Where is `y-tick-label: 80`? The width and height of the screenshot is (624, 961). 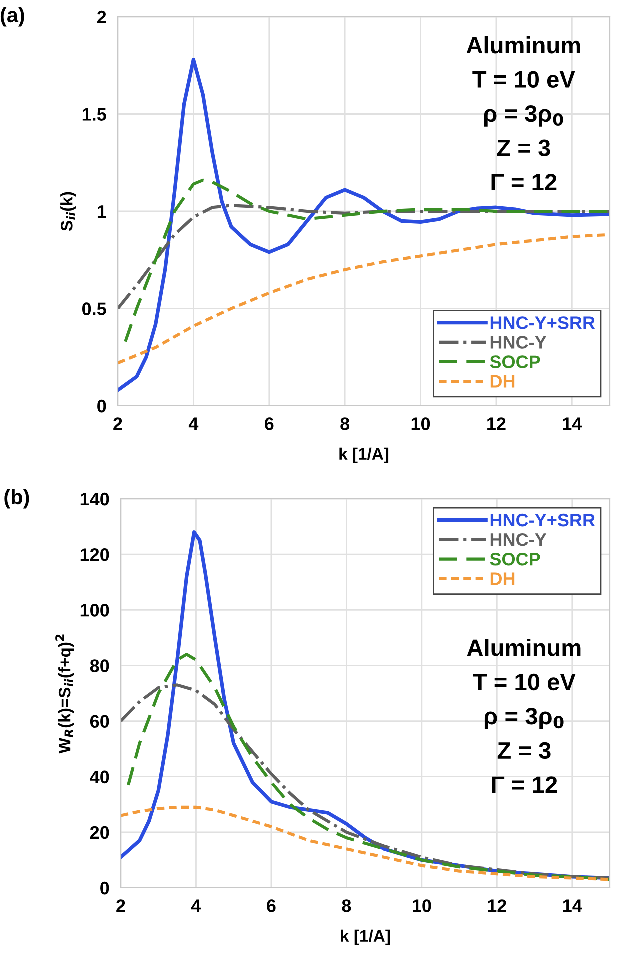
y-tick-label: 80 is located at coordinates (100, 666).